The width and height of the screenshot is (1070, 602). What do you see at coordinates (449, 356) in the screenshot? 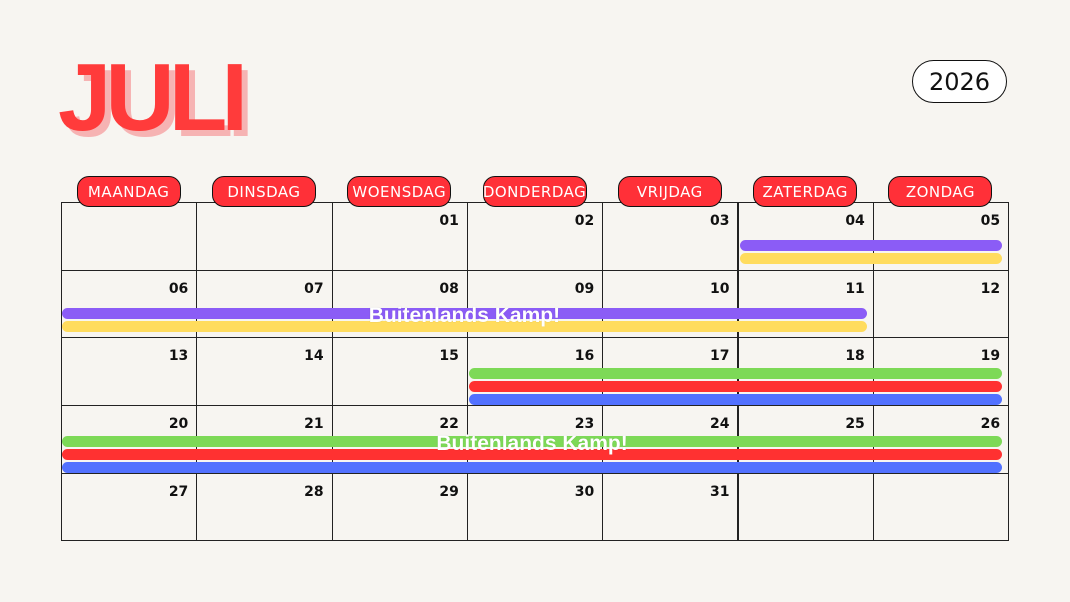
I see `day-number: 15` at bounding box center [449, 356].